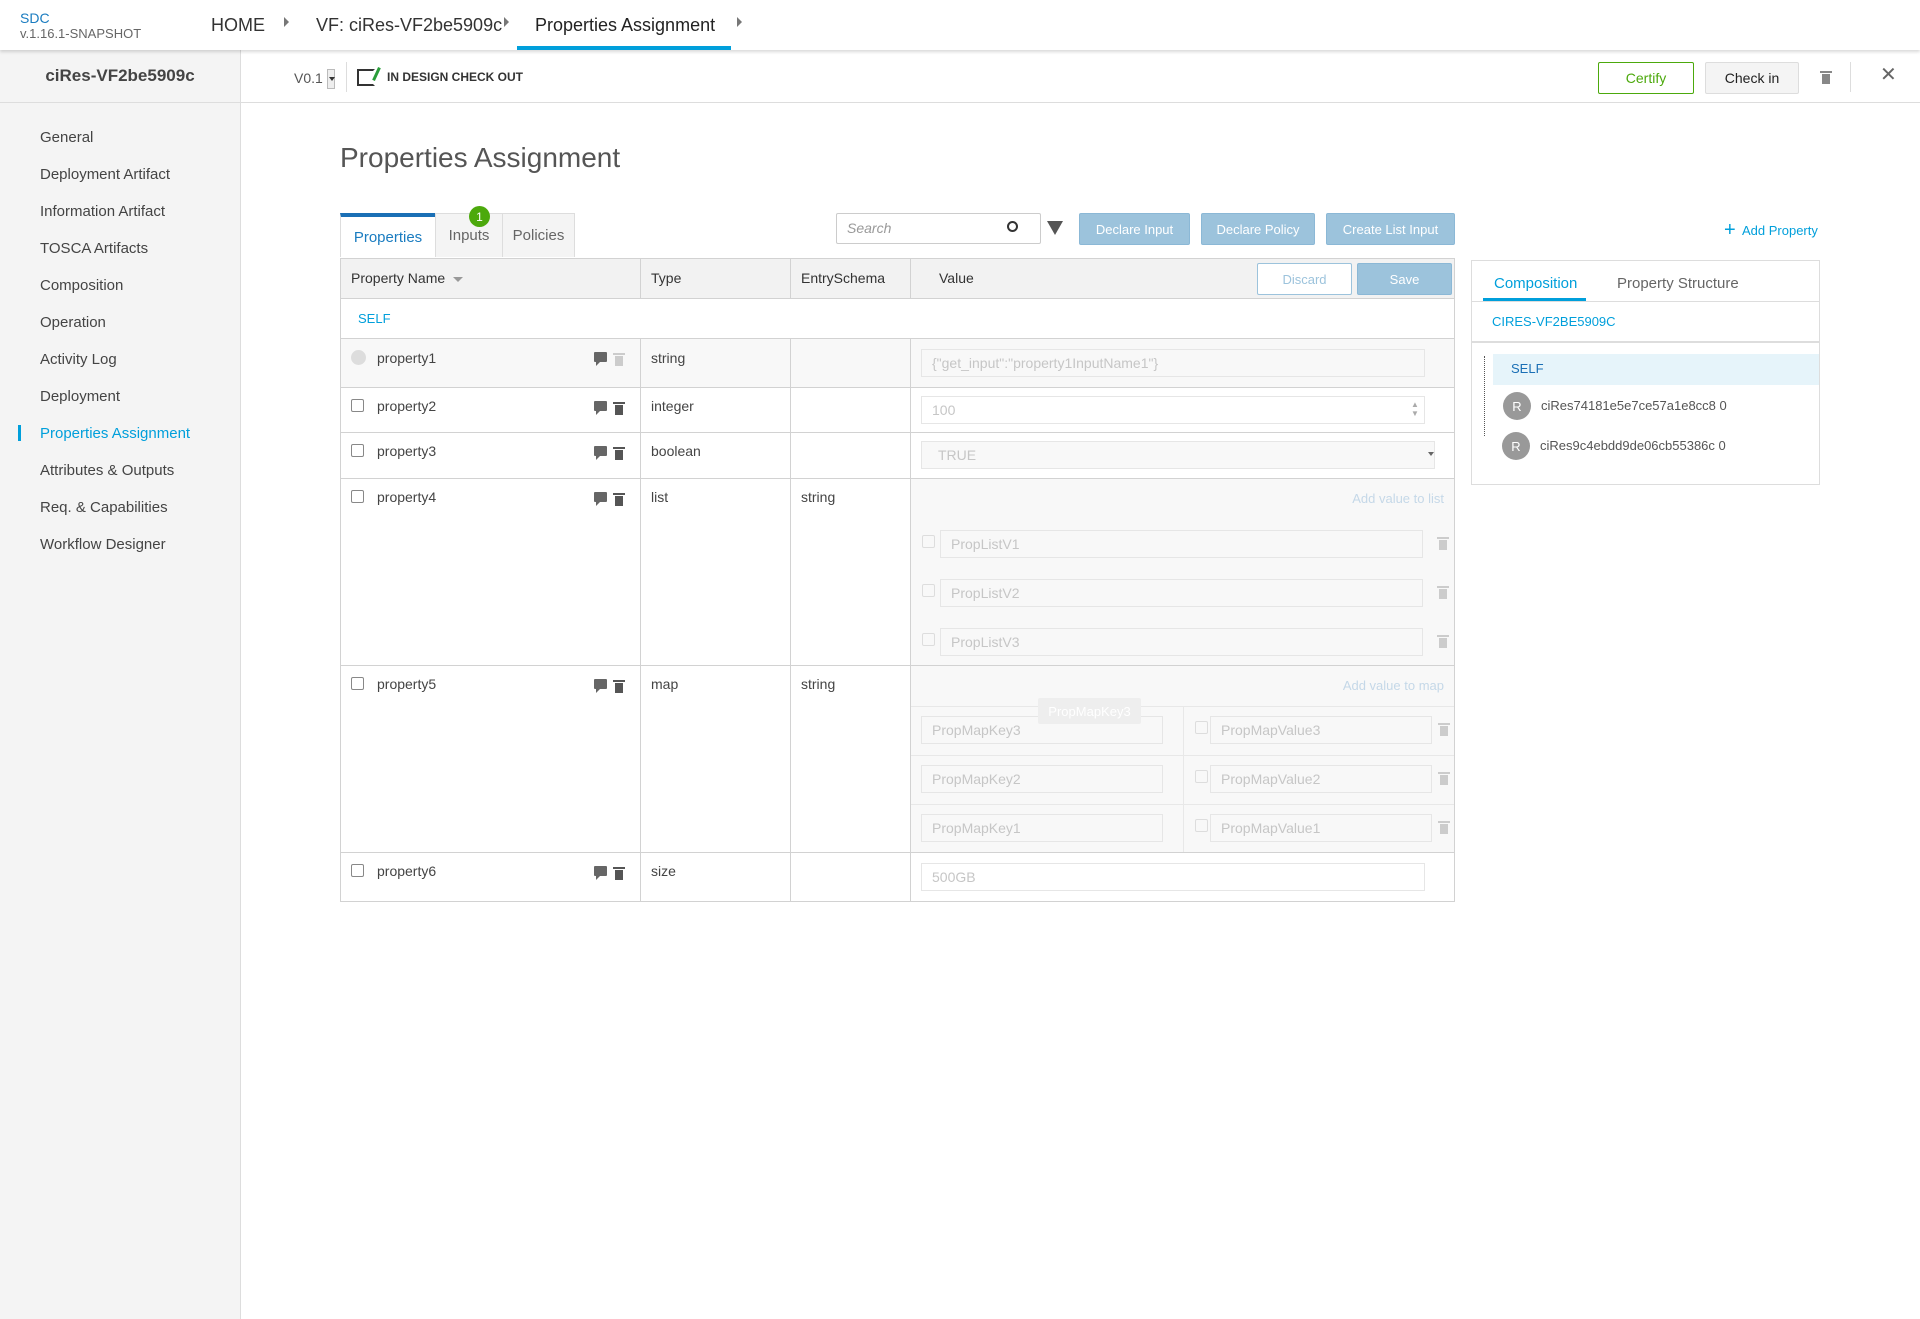  What do you see at coordinates (1012, 226) in the screenshot?
I see `search-icon` at bounding box center [1012, 226].